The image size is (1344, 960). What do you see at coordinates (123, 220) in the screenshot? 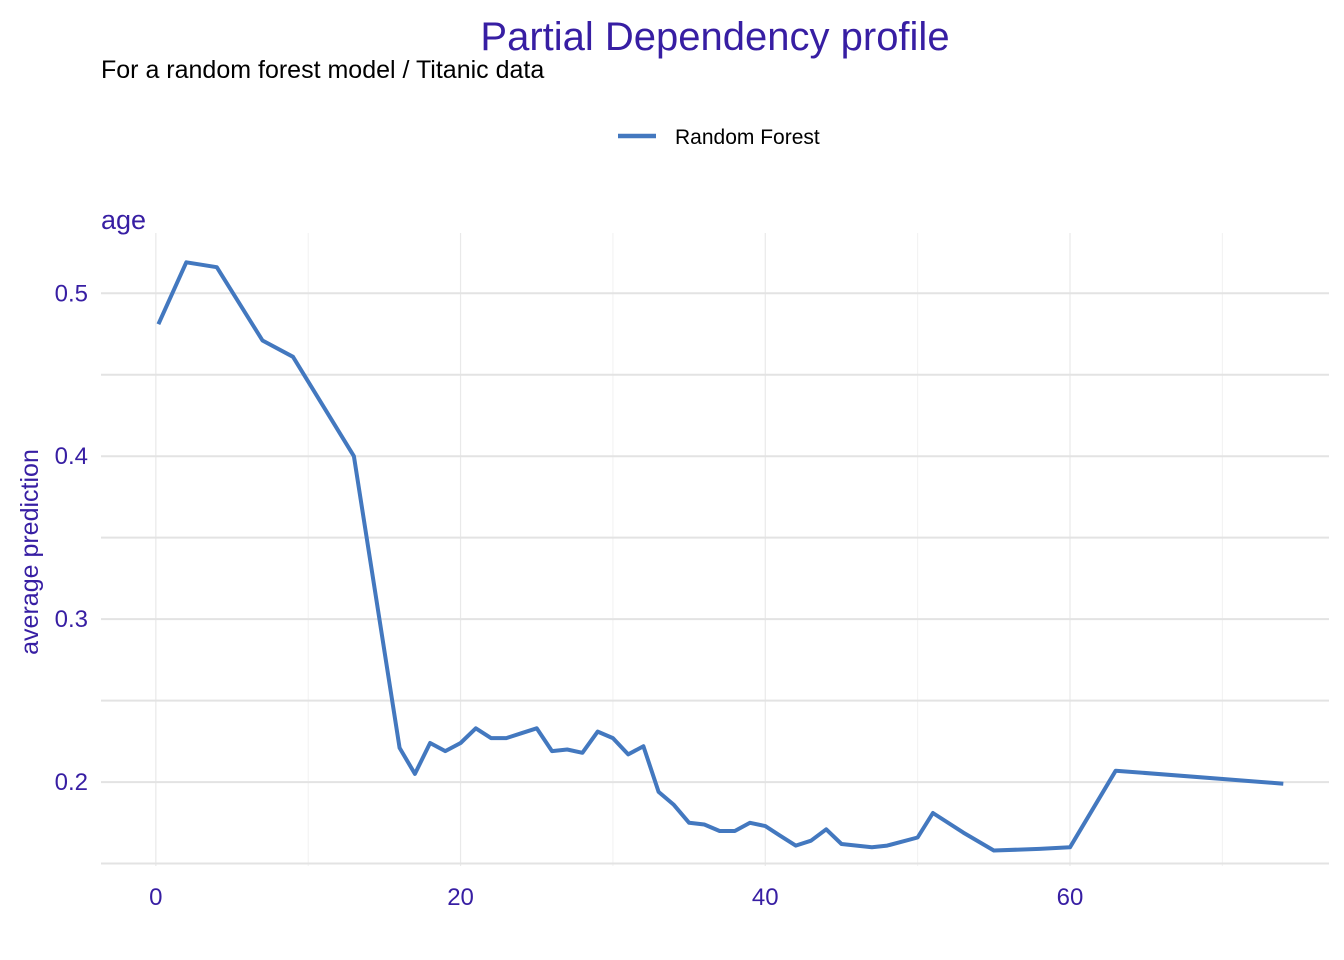
I see `facet-label: age` at bounding box center [123, 220].